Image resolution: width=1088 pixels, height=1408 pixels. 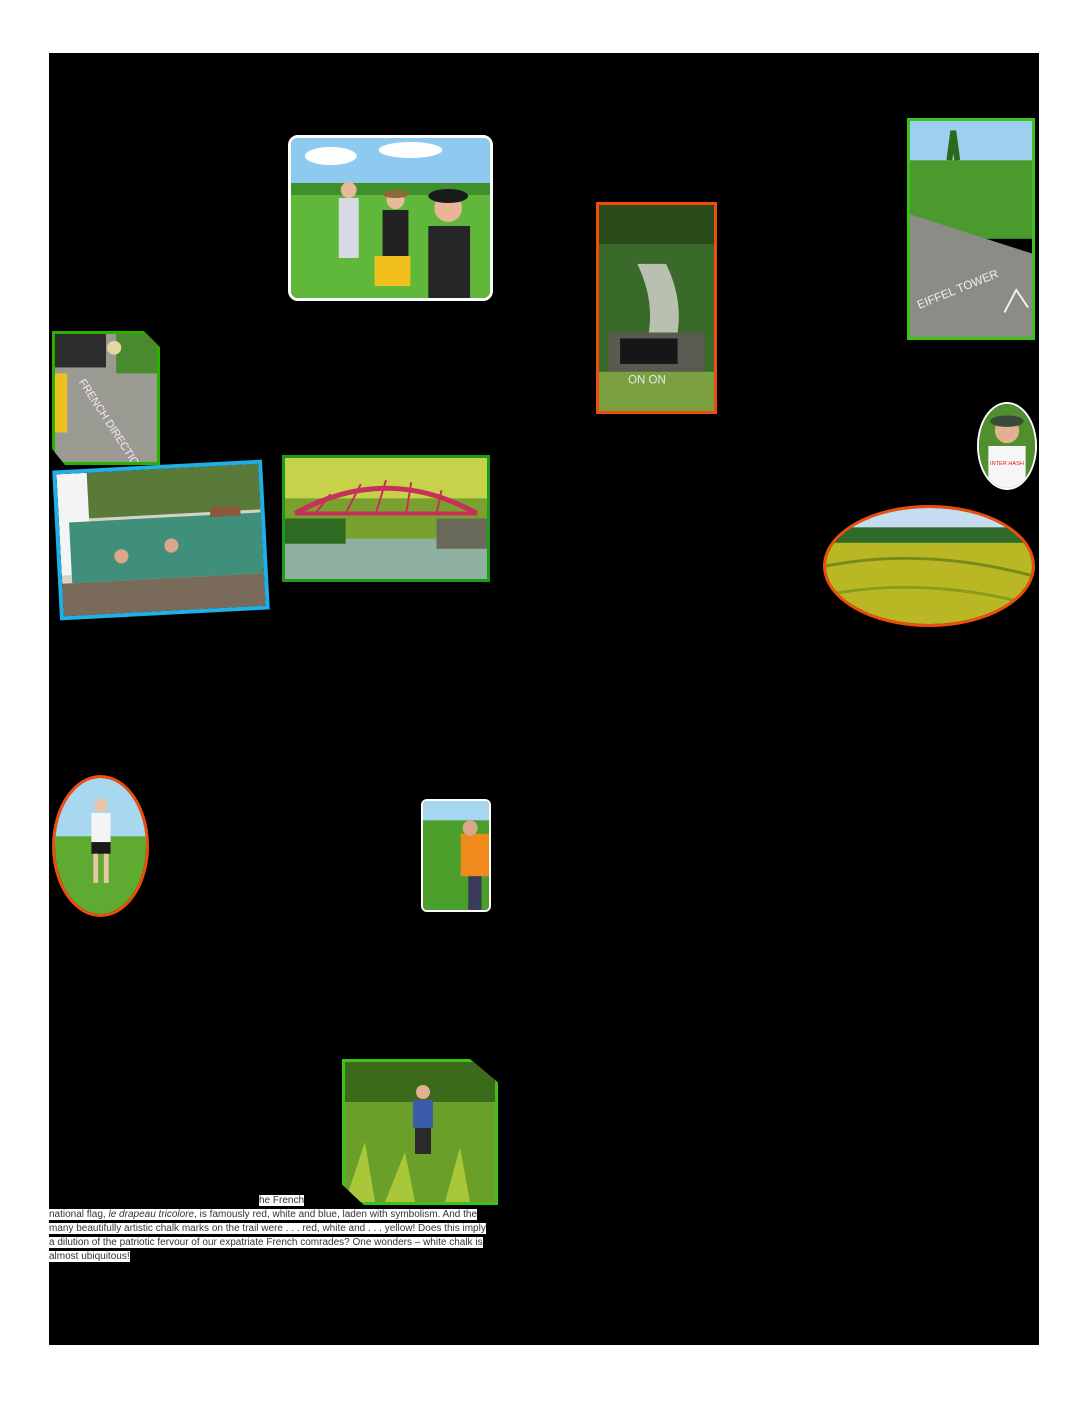 What do you see at coordinates (929, 566) in the screenshot?
I see `photo-rice-terraces` at bounding box center [929, 566].